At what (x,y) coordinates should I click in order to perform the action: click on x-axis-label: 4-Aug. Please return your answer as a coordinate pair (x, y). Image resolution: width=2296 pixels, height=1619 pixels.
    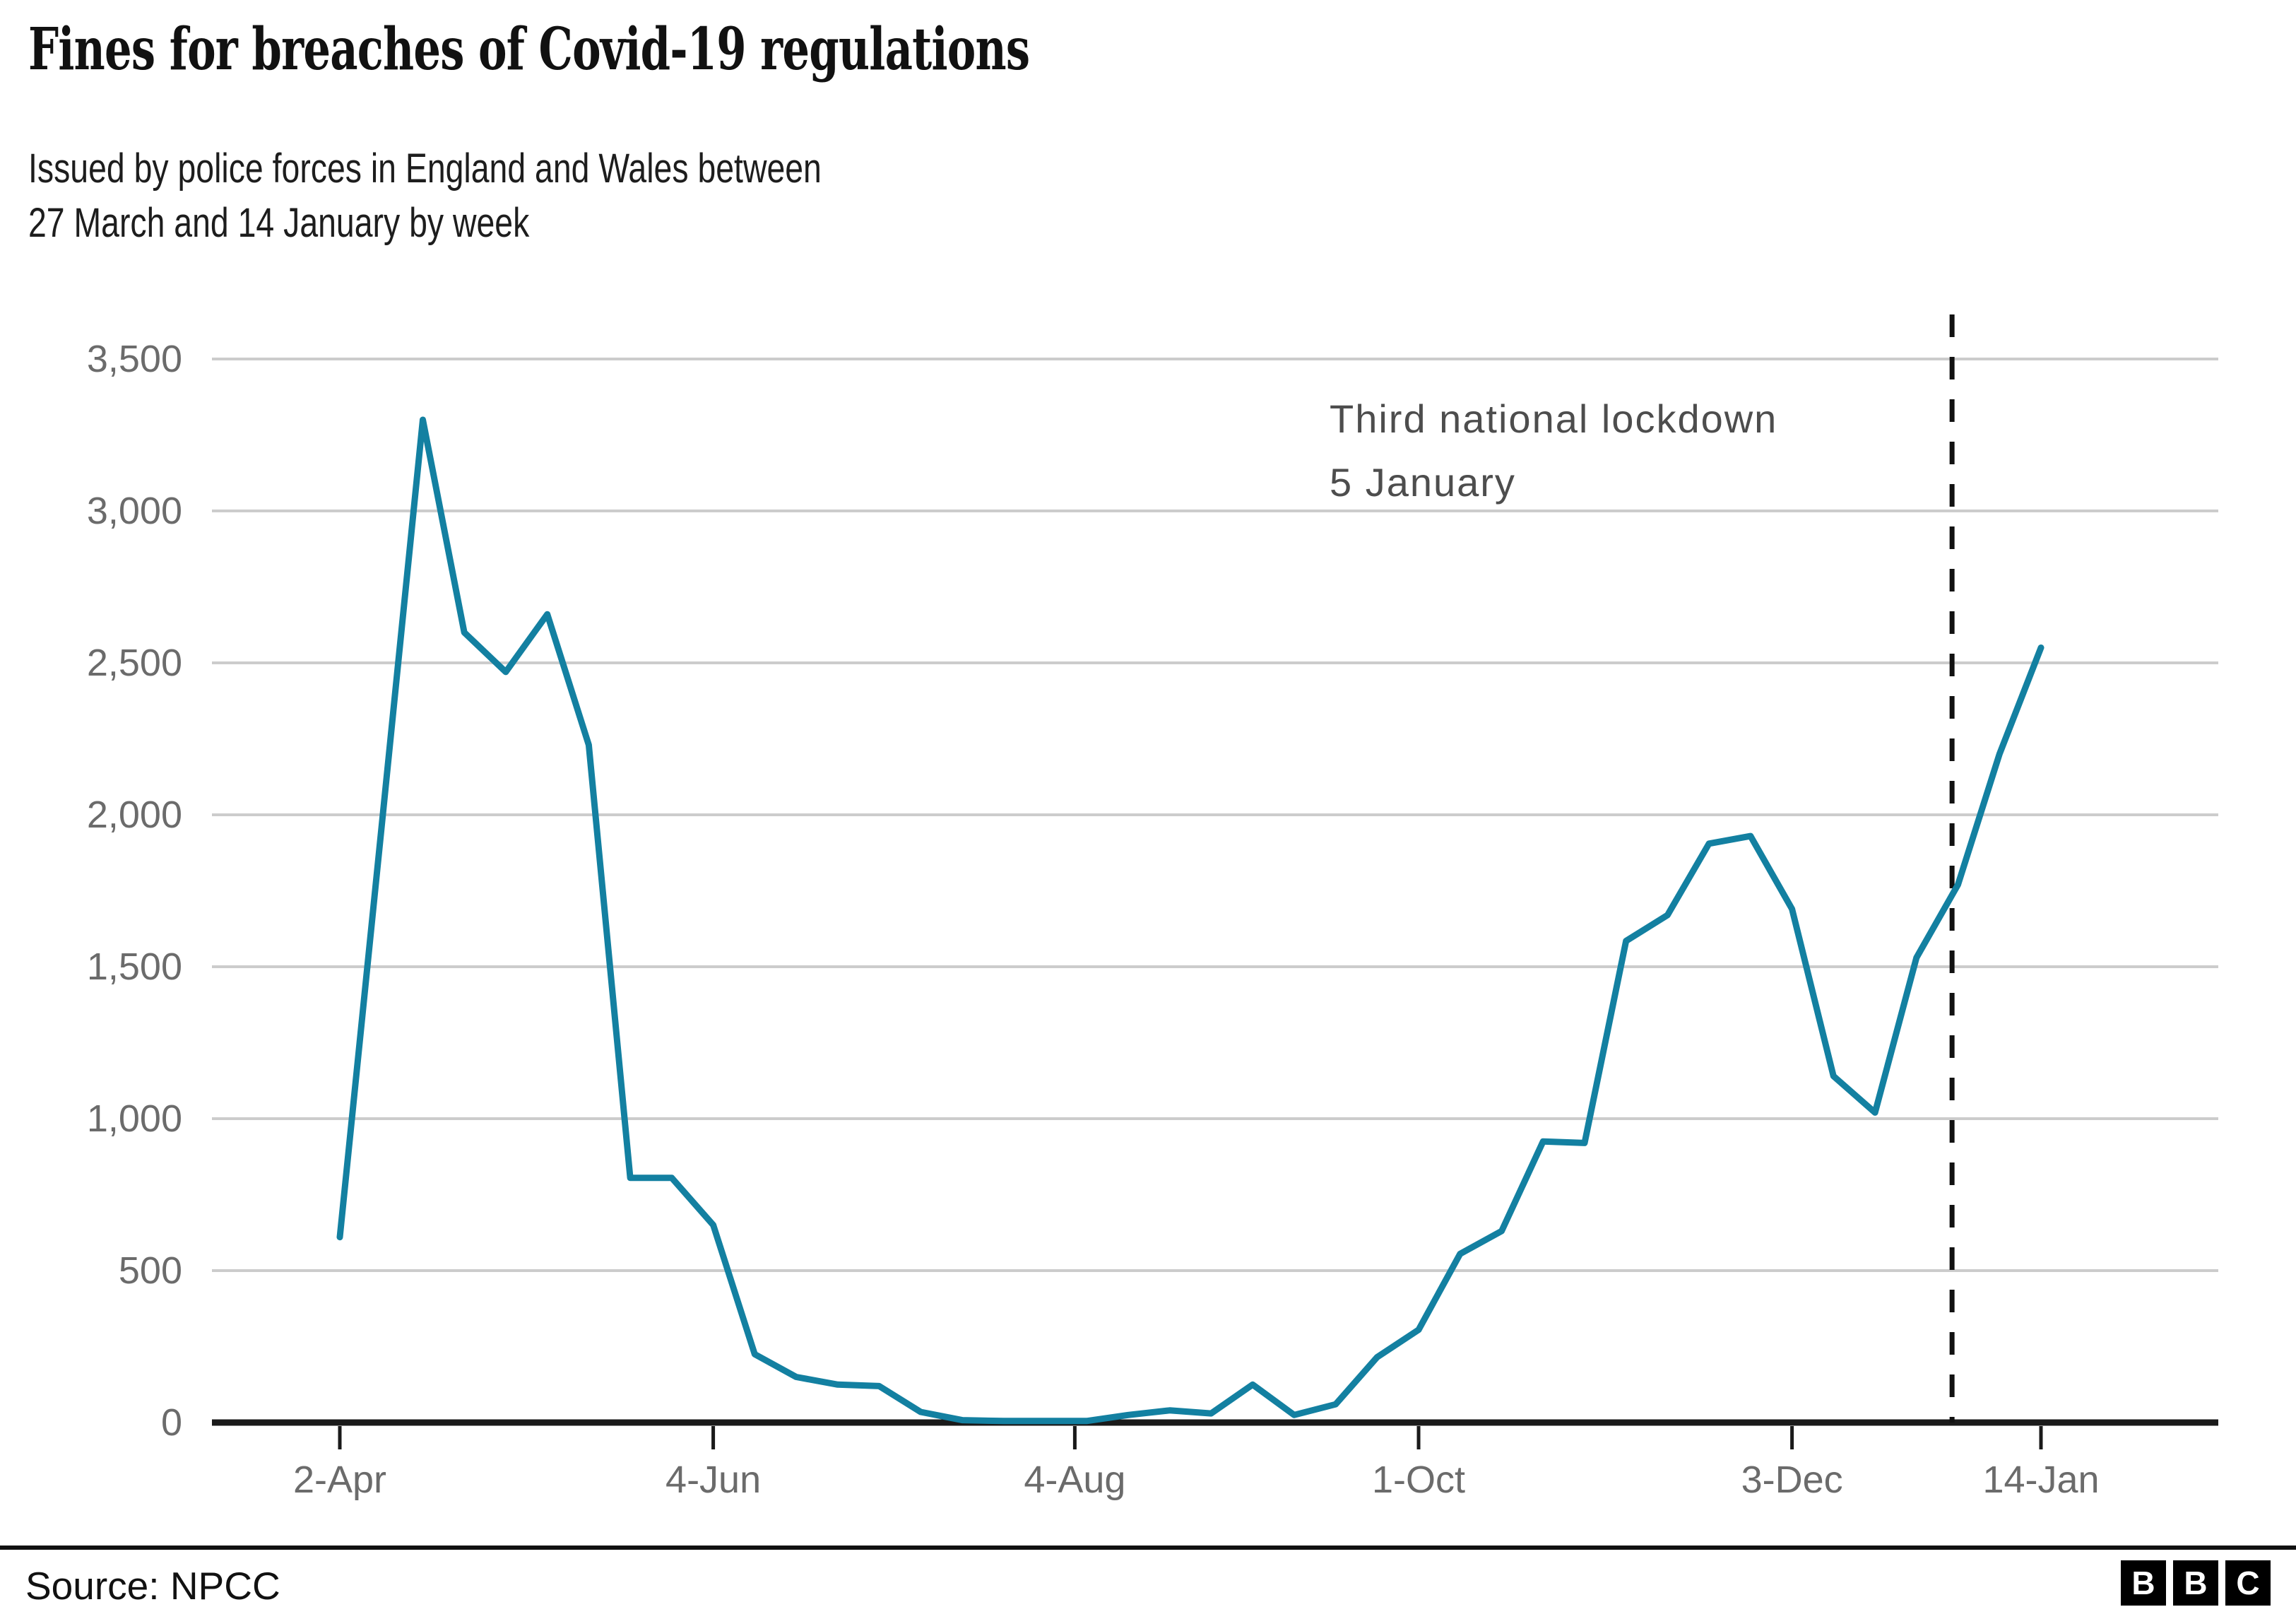
    Looking at the image, I should click on (1075, 1480).